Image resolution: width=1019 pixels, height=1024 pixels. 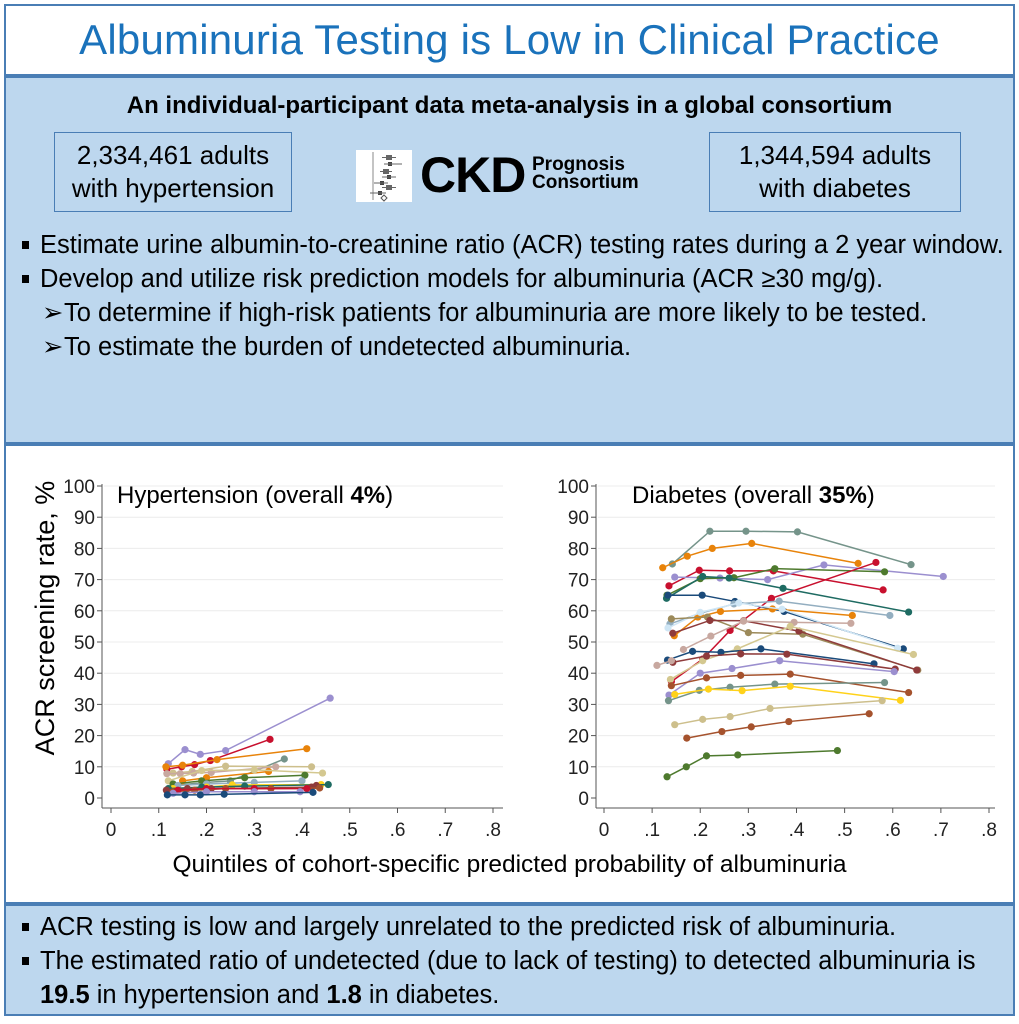 I want to click on conclusion-text: in diabetes., so click(x=430, y=995).